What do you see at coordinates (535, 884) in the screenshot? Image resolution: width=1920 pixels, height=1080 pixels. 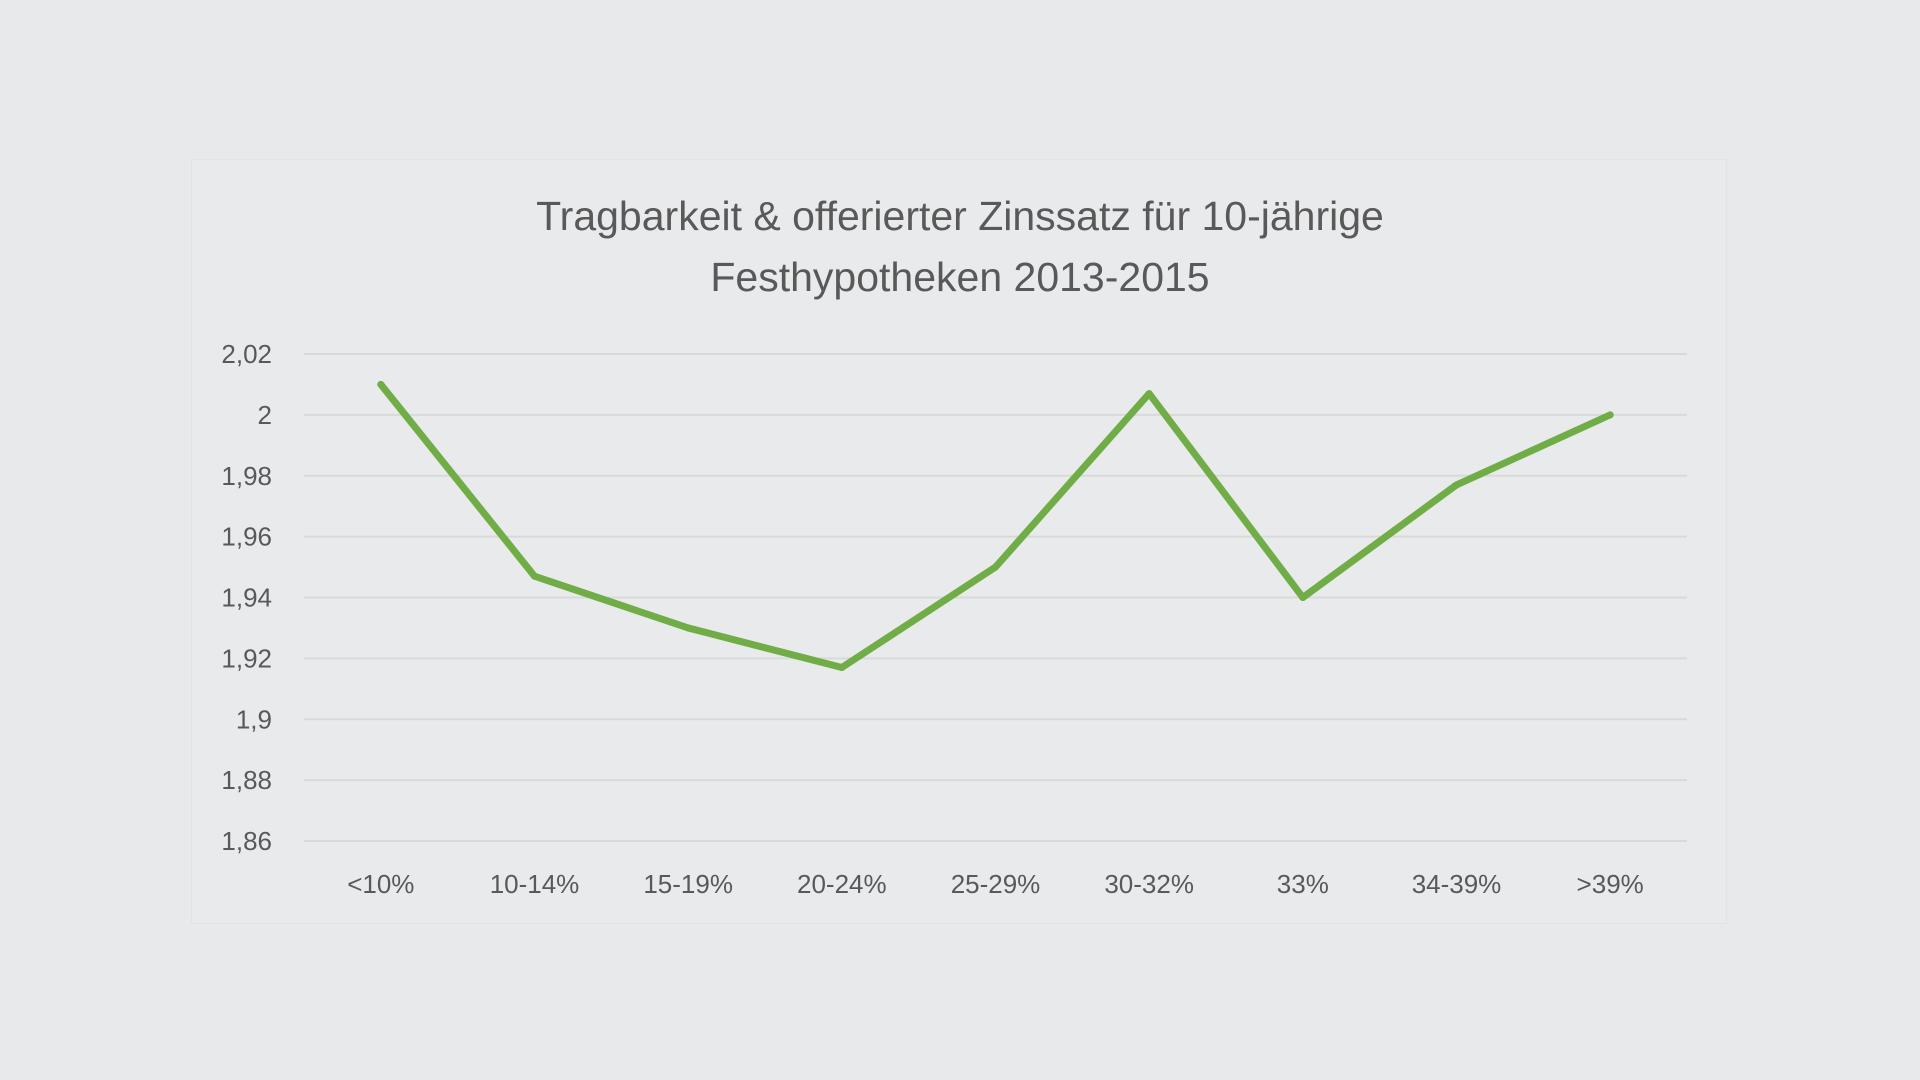 I see `x-tick-label: 10-14%` at bounding box center [535, 884].